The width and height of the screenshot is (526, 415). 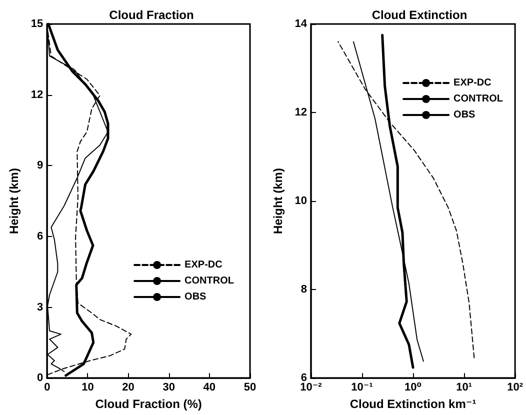 I want to click on y-tick-label: 6, so click(x=40, y=236).